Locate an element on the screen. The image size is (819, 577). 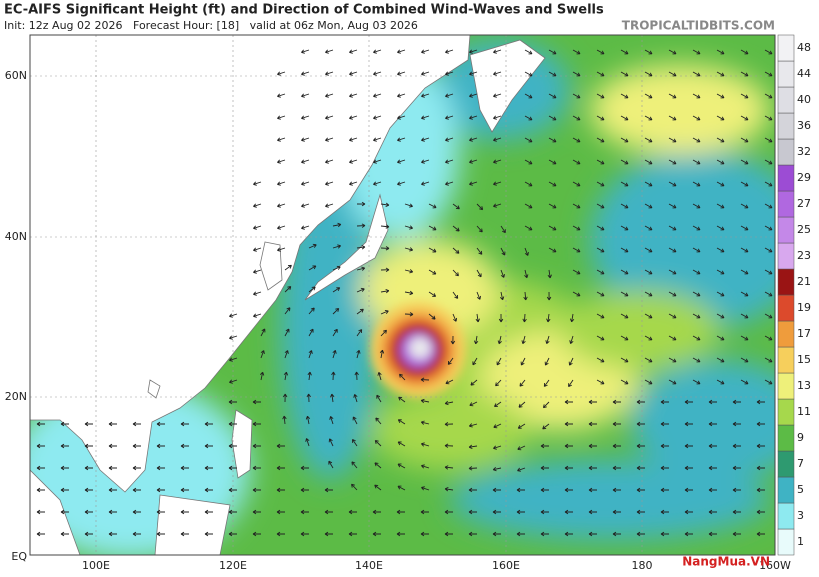
lon-label: 100E is located at coordinates (96, 565).